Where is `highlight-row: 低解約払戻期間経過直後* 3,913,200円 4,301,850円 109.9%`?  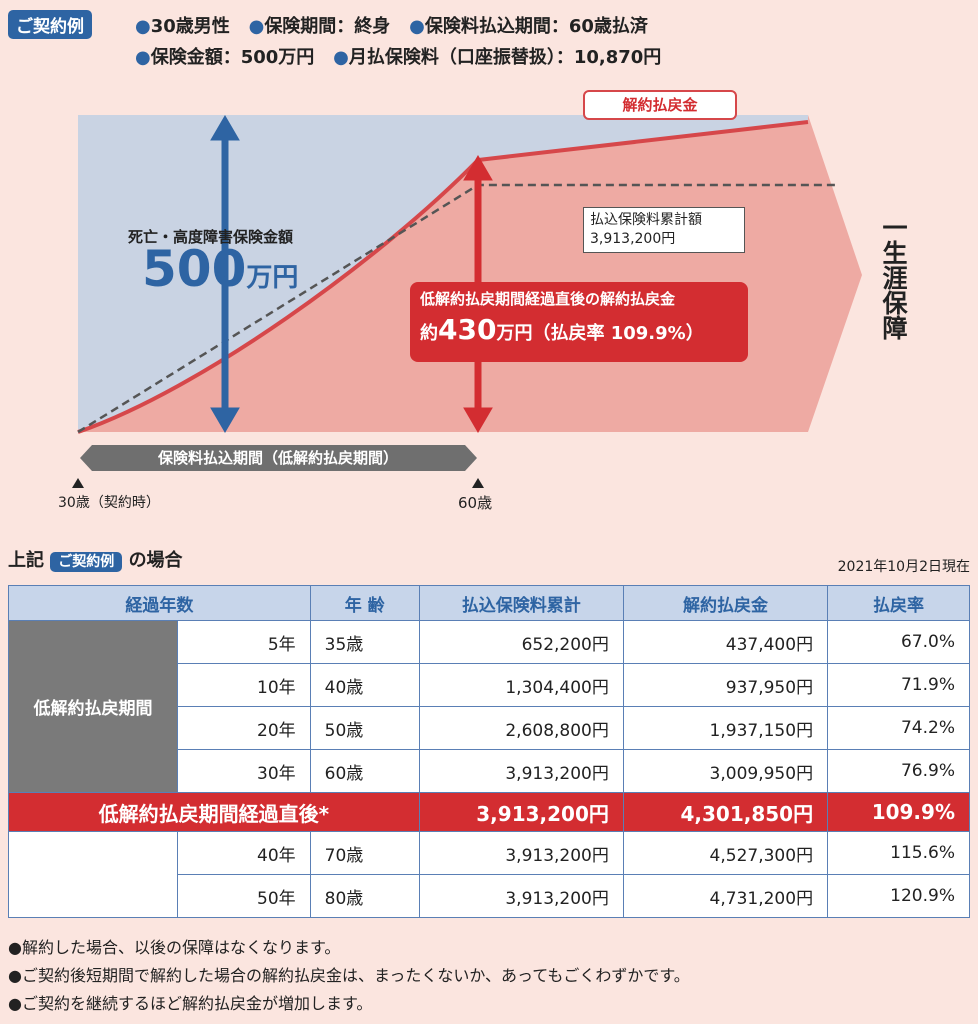
highlight-row: 低解約払戻期間経過直後* 3,913,200円 4,301,850円 109.9% is located at coordinates (489, 812).